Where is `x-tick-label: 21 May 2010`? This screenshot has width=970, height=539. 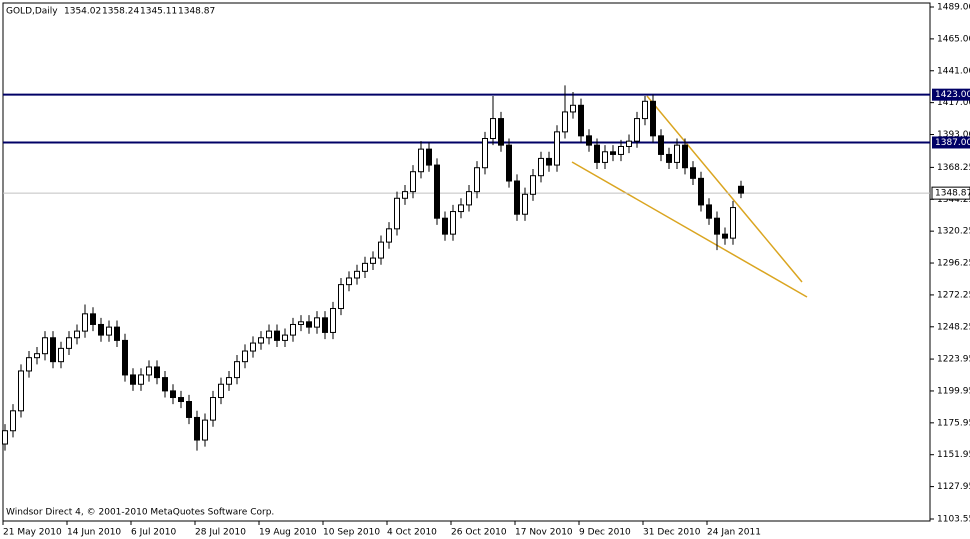
x-tick-label: 21 May 2010 is located at coordinates (32, 533).